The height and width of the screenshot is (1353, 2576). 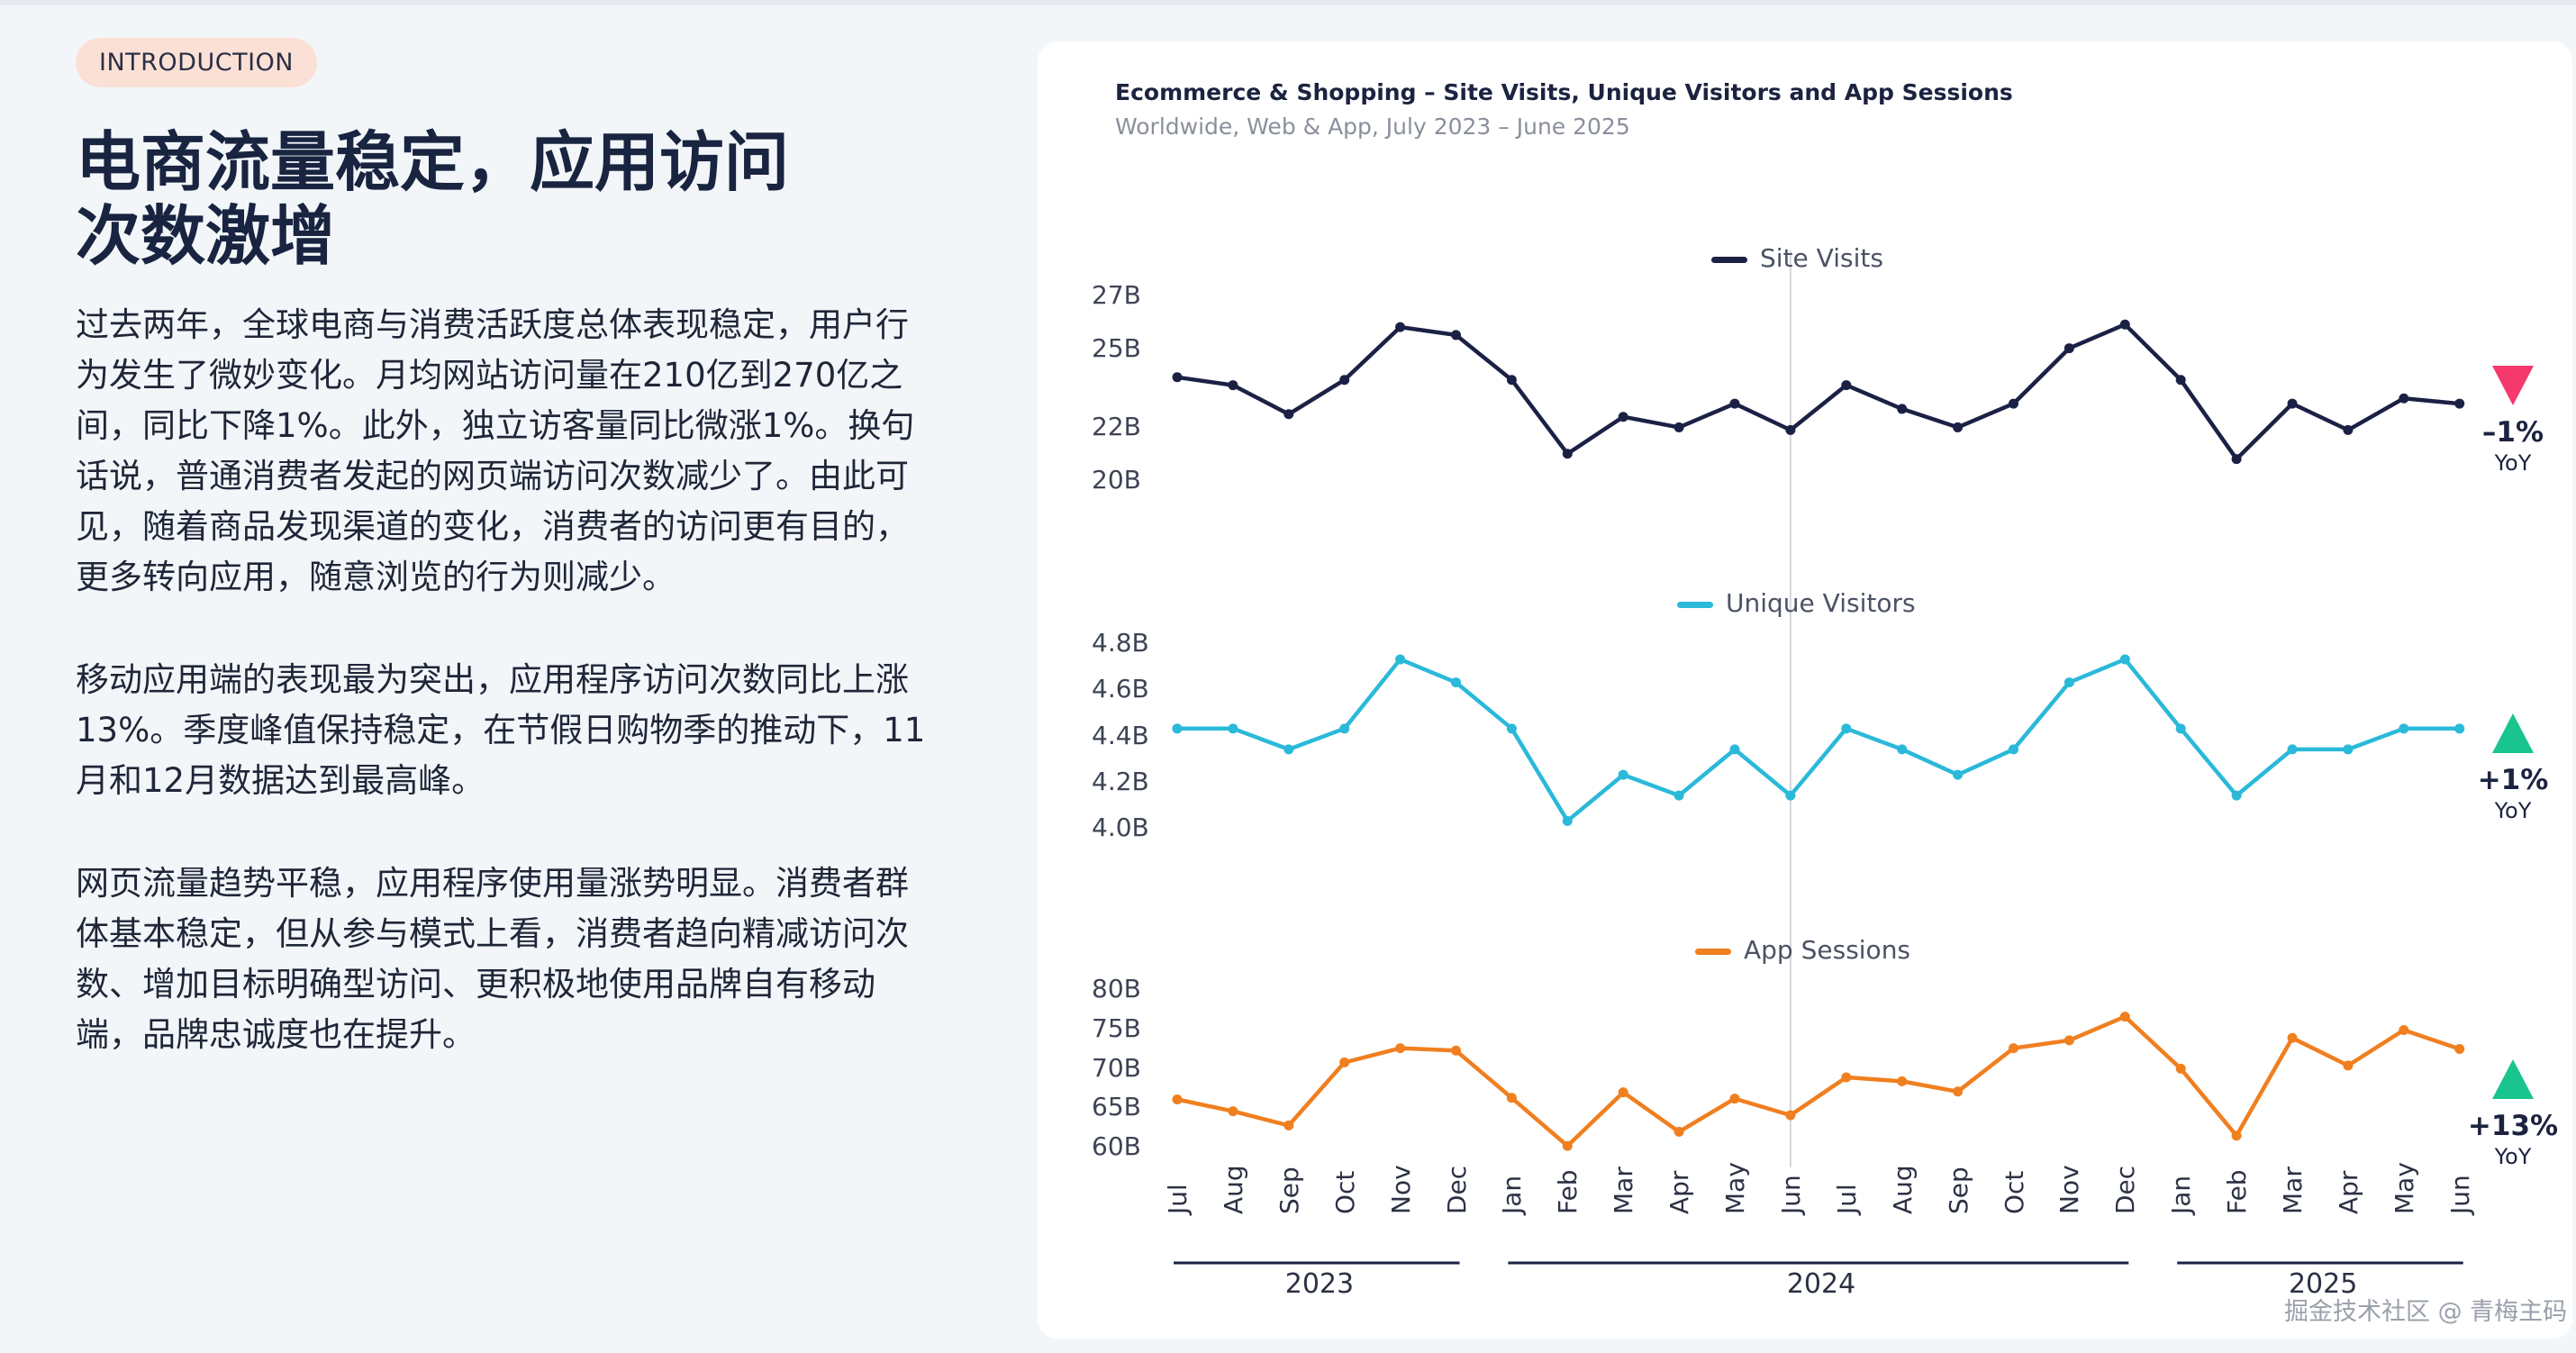 What do you see at coordinates (1120, 781) in the screenshot?
I see `y-tick-label: 4.2B` at bounding box center [1120, 781].